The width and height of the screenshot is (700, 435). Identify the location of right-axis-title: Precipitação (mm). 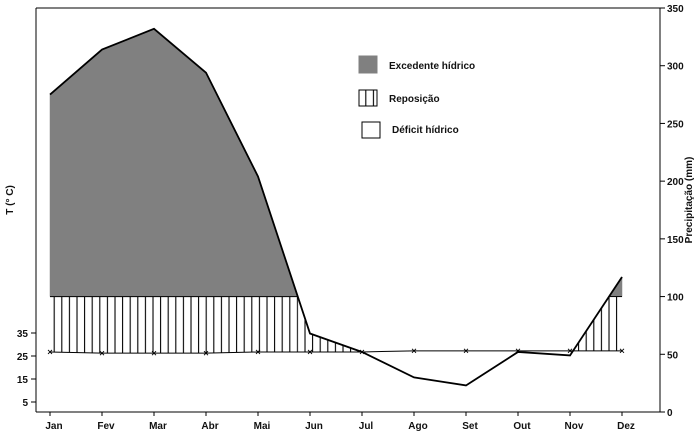
(689, 200).